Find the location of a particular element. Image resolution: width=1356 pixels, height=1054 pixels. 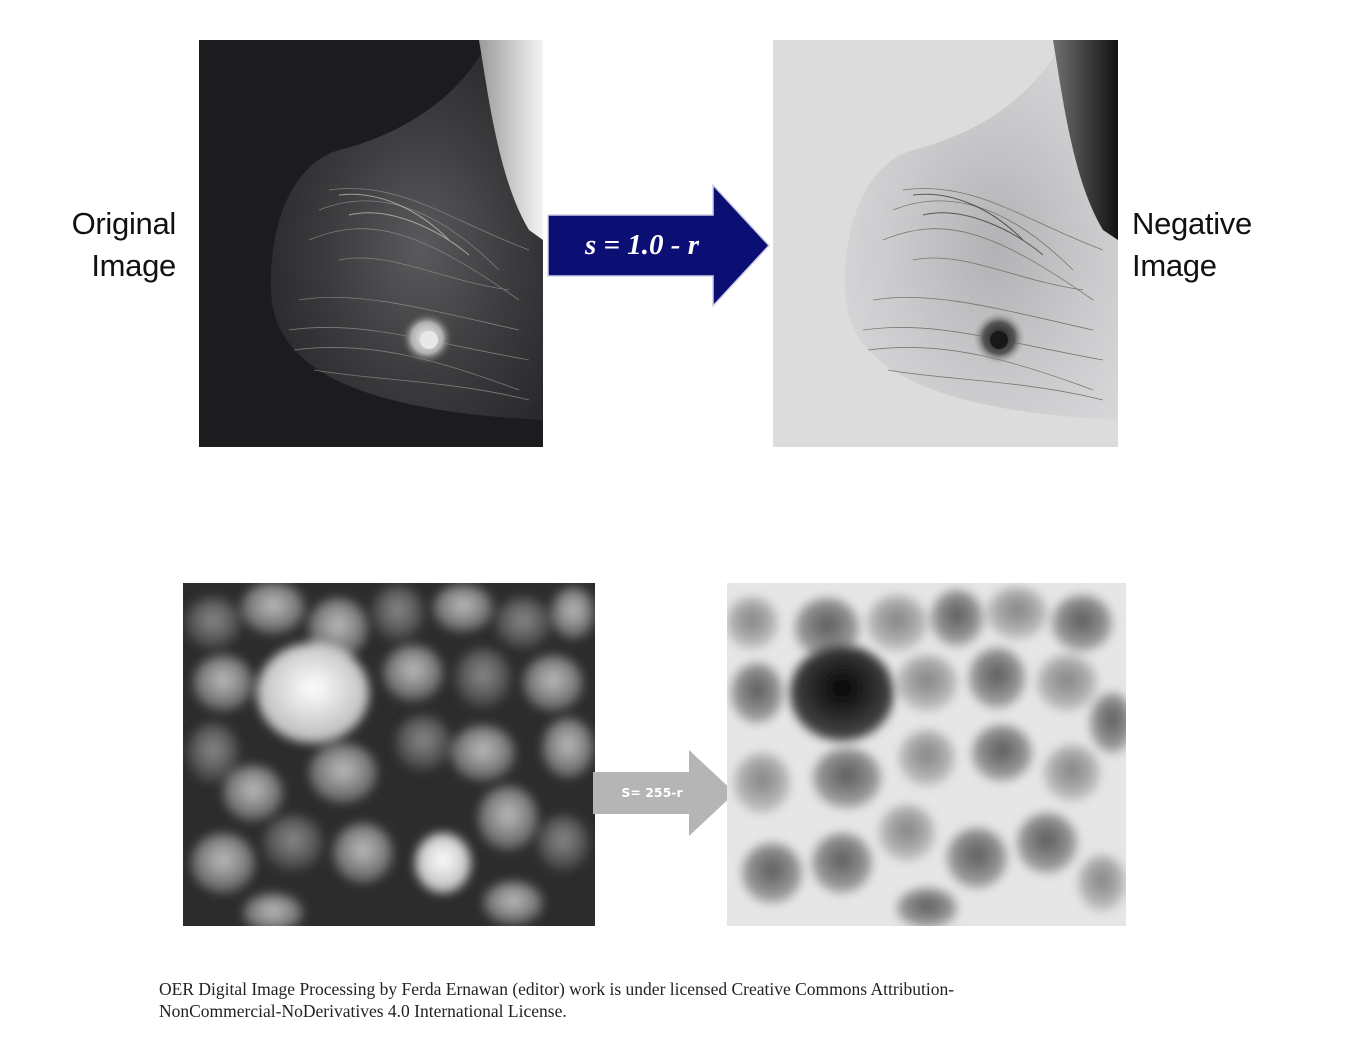

negative-label-line-1: Negative is located at coordinates (1192, 223).